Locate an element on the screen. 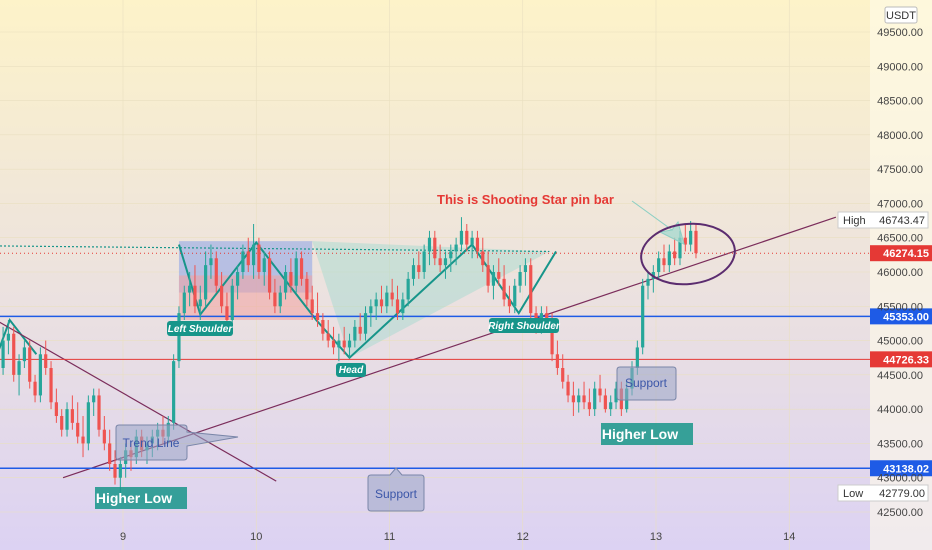  y-tick-label: 43500.00 is located at coordinates (900, 444).